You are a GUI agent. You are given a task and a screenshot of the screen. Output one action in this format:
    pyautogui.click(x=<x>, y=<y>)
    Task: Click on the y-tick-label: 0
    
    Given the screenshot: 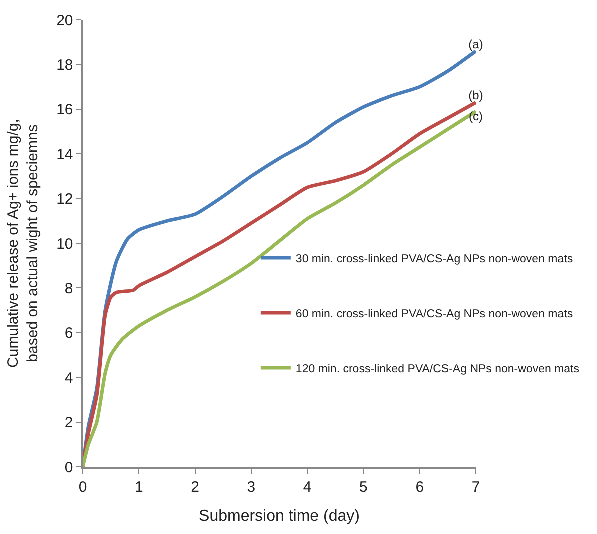 What is the action you would take?
    pyautogui.click(x=69, y=467)
    